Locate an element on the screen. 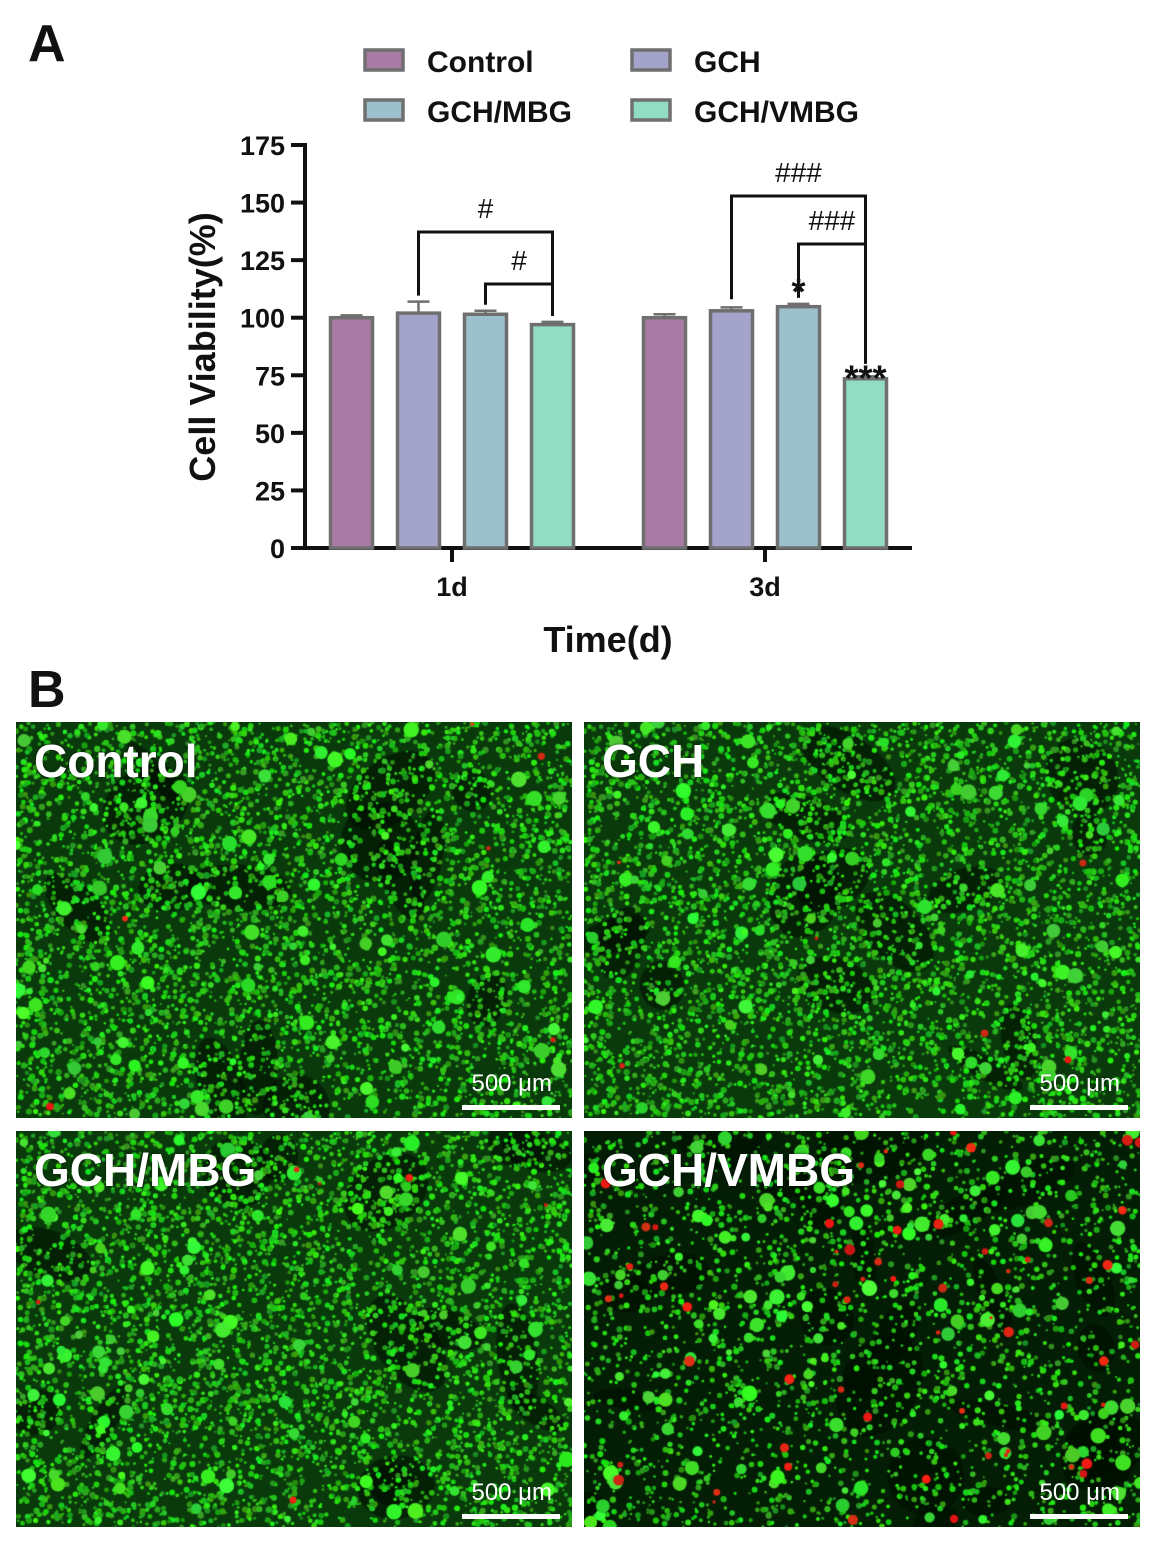 The height and width of the screenshot is (1544, 1155). micrograph-gch-vmbg: GCH/VMBG 500 μm is located at coordinates (862, 1329).